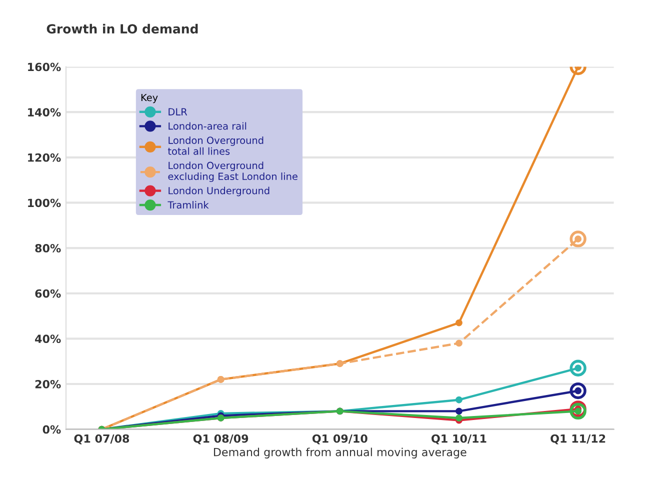 The image size is (660, 477). I want to click on legend-label: London Underground, so click(219, 191).